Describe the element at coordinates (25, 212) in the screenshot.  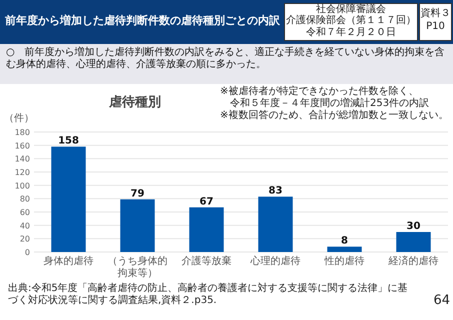
I see `y-tick-label: 60` at that location.